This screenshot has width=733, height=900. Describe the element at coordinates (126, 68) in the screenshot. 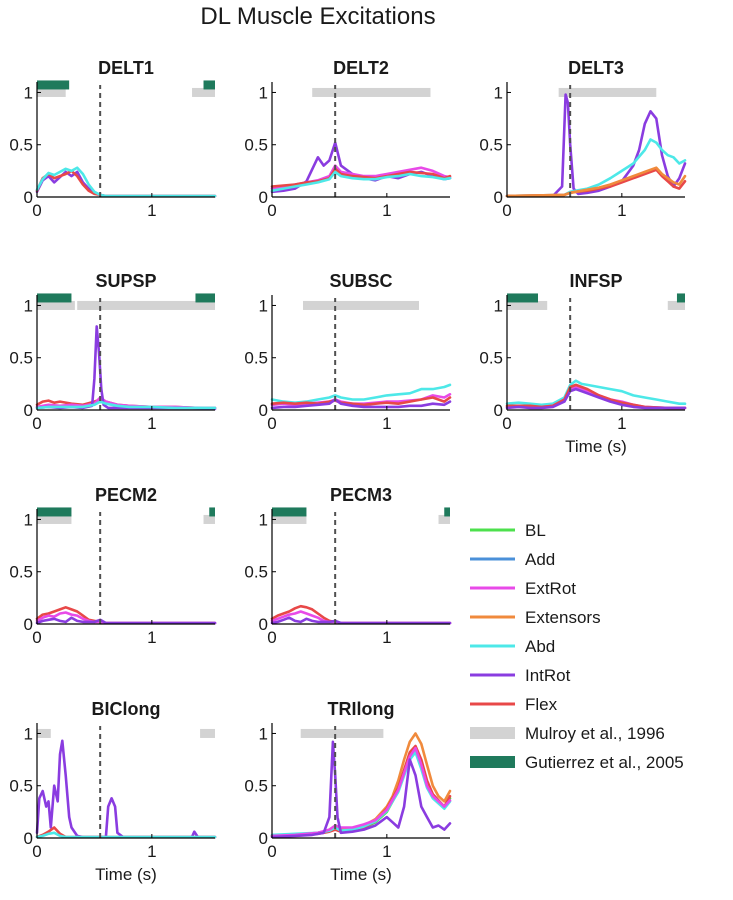

I see `panel-title-delt1: DELT1` at that location.